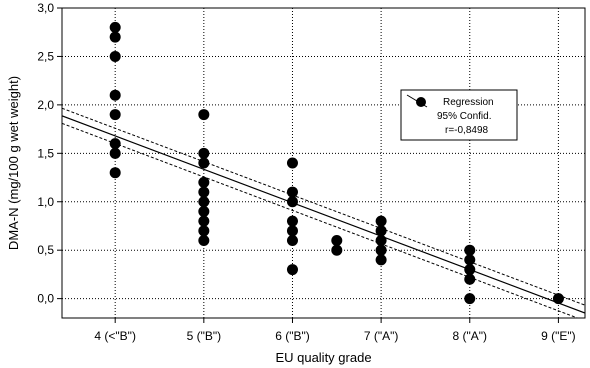  What do you see at coordinates (13, 163) in the screenshot?
I see `y-axis-title: DMA-N (mg/100 g wet weight)` at bounding box center [13, 163].